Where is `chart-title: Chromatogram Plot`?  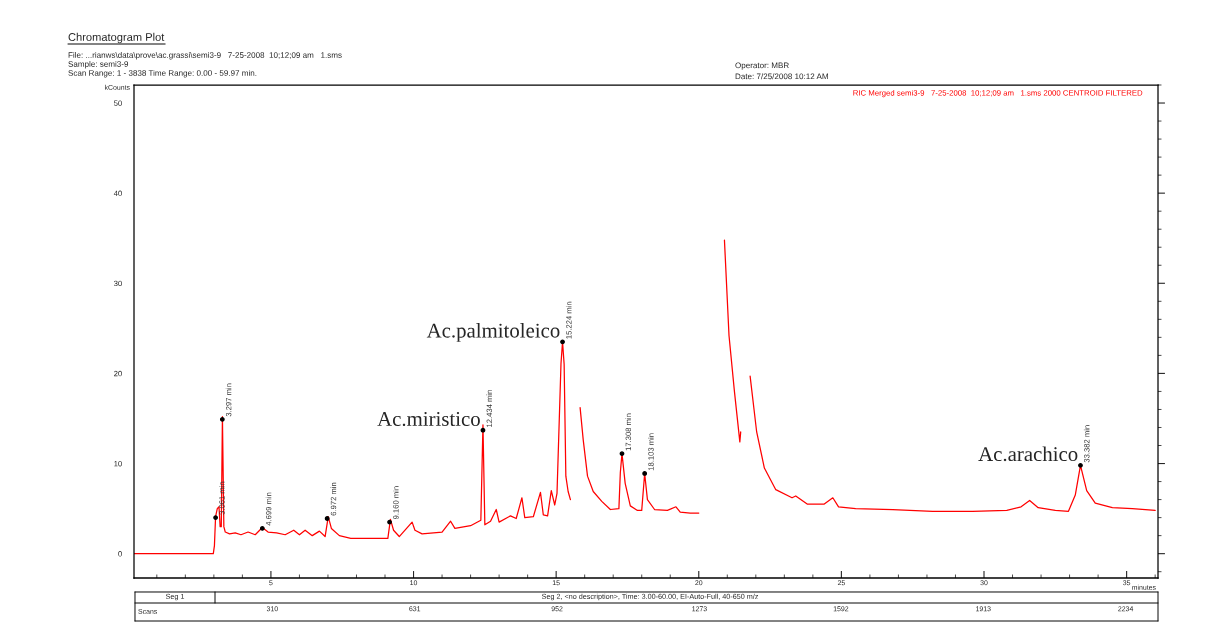
chart-title: Chromatogram Plot is located at coordinates (116, 38).